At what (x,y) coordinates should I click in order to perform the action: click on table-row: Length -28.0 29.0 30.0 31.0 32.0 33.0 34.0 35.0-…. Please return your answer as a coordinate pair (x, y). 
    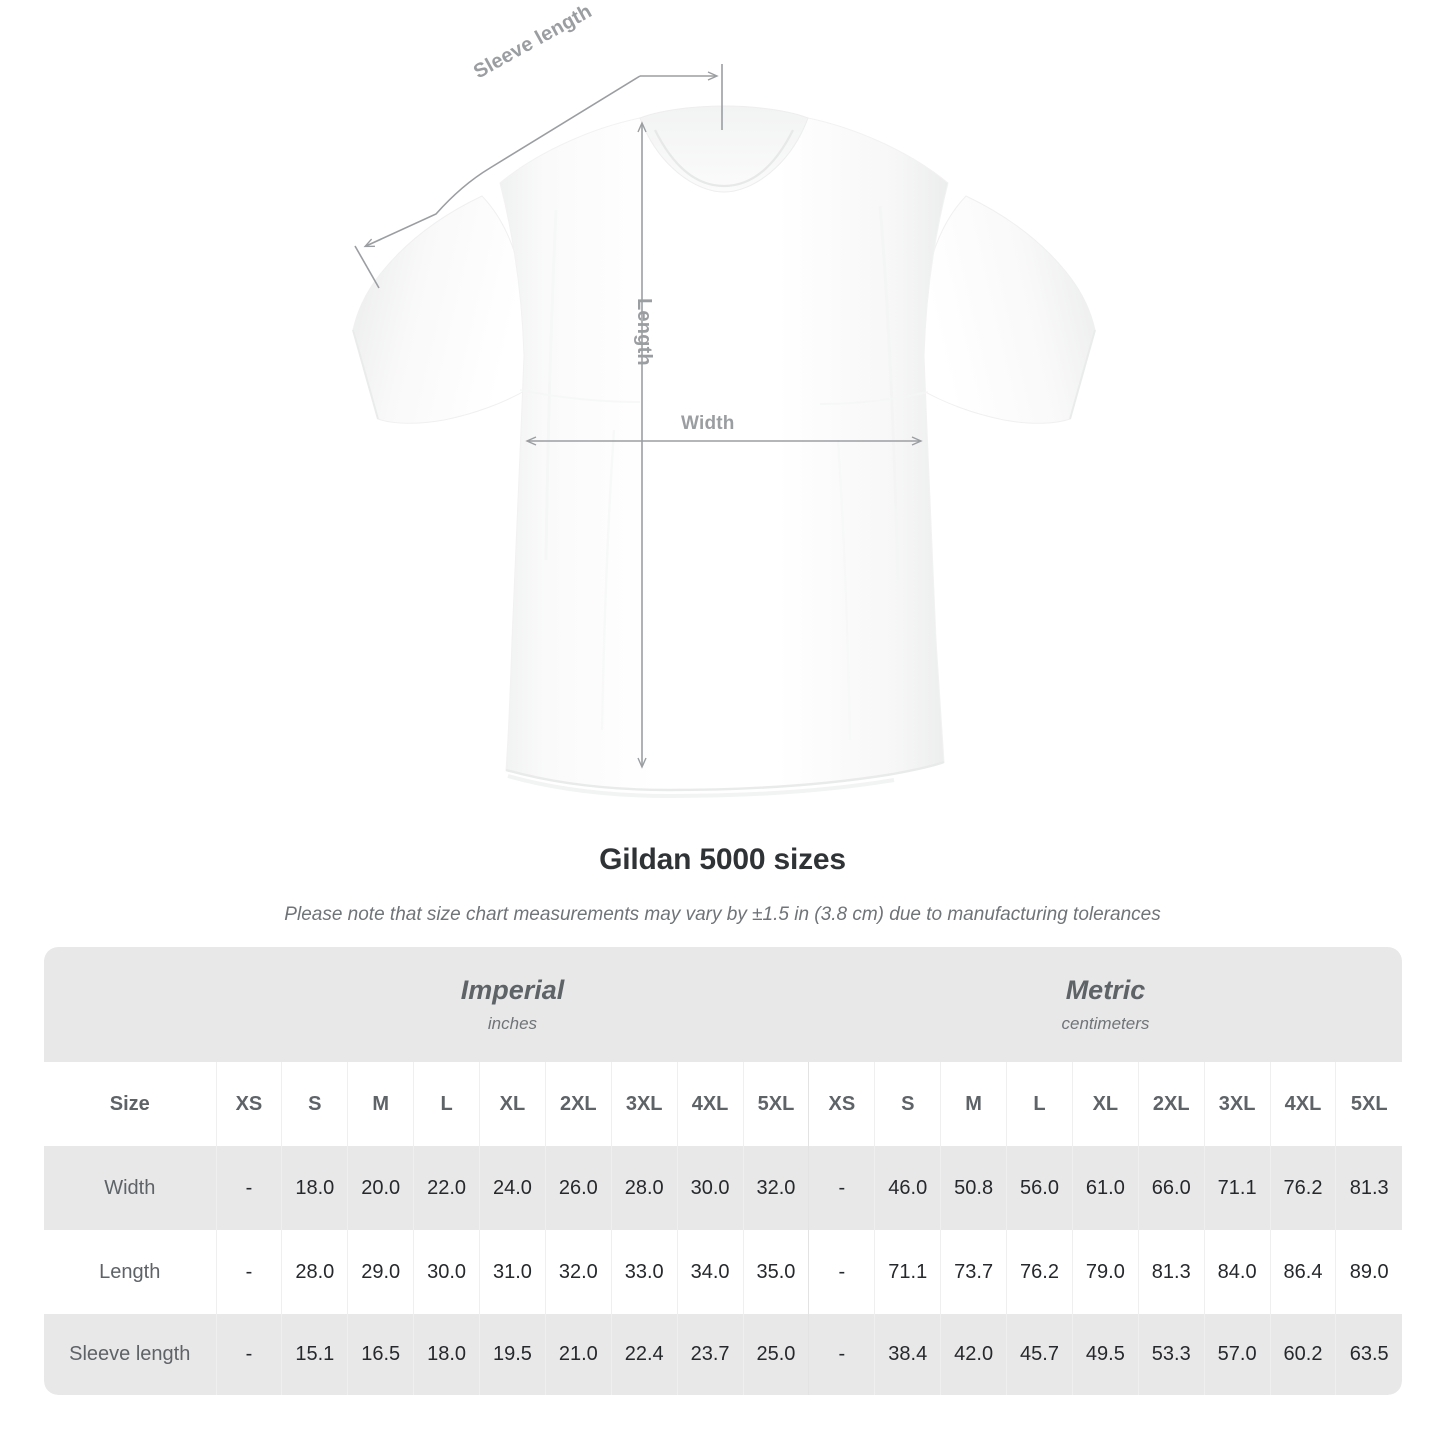
    Looking at the image, I should click on (723, 1272).